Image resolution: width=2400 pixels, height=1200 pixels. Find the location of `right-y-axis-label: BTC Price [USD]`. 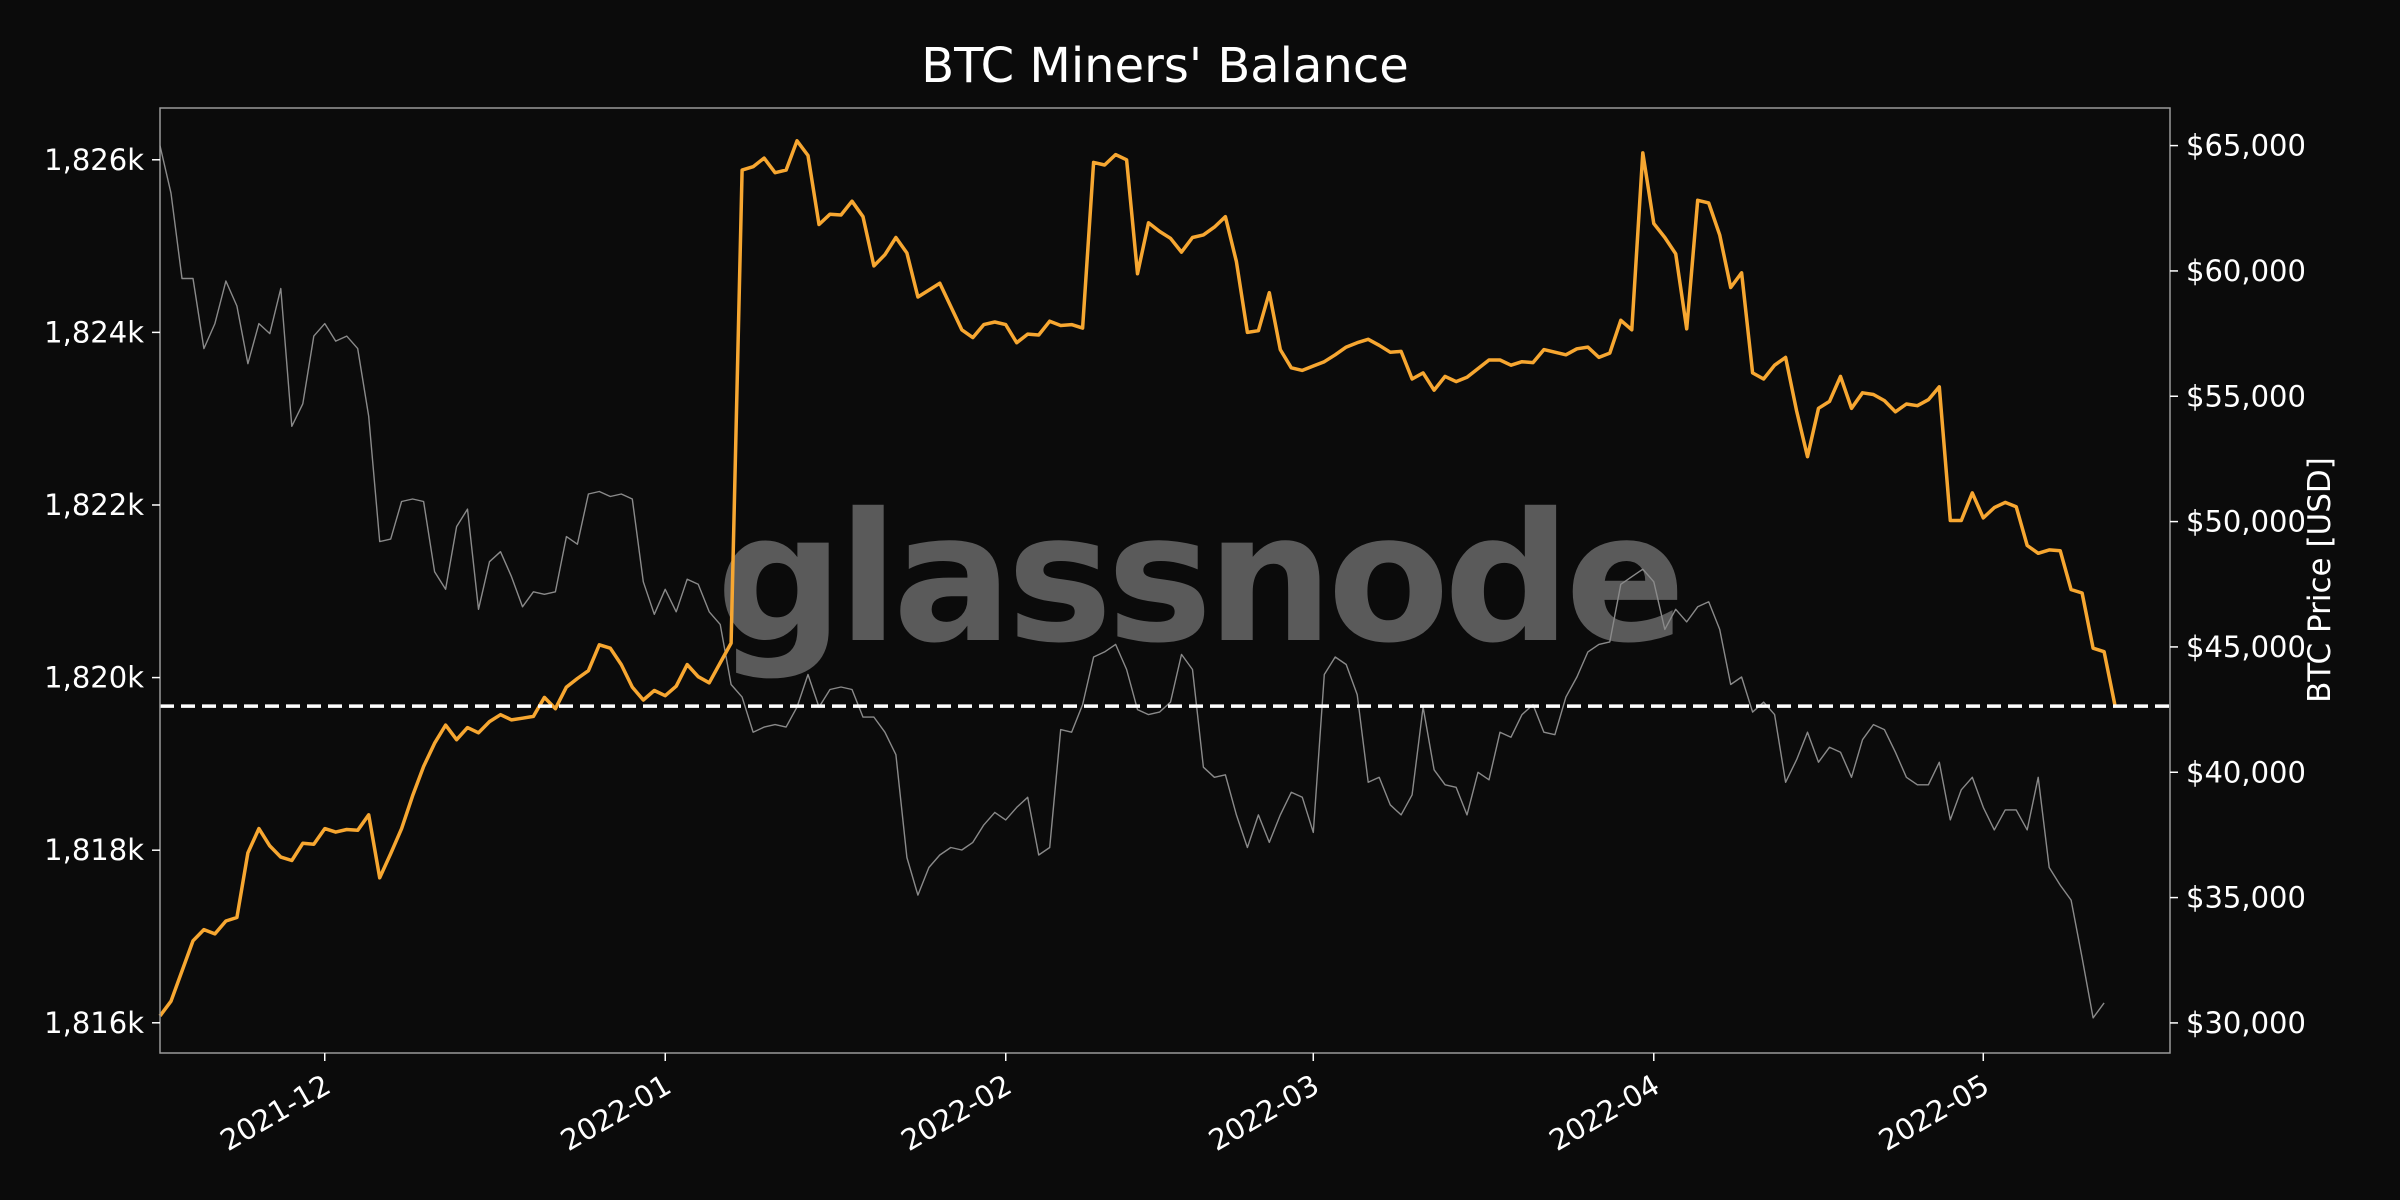

right-y-axis-label: BTC Price [USD] is located at coordinates (2320, 580).